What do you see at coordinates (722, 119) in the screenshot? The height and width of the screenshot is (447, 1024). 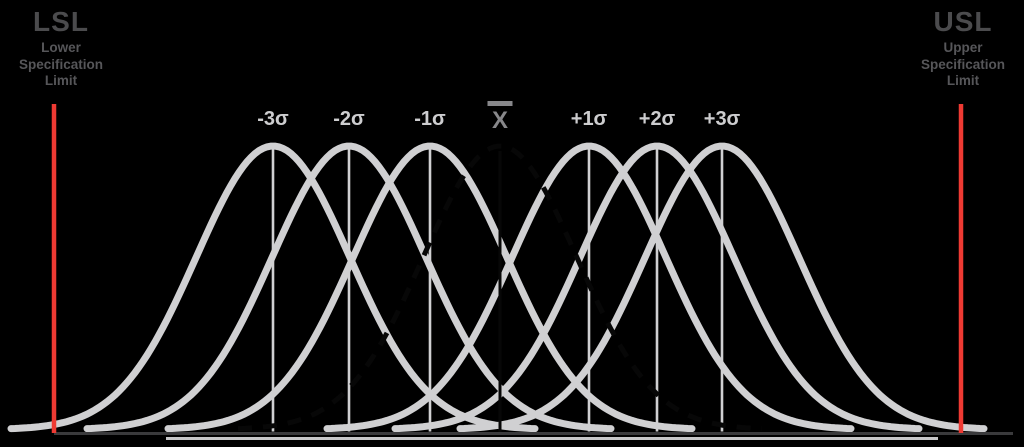 I see `label-plus-3-sigma: +3σ` at bounding box center [722, 119].